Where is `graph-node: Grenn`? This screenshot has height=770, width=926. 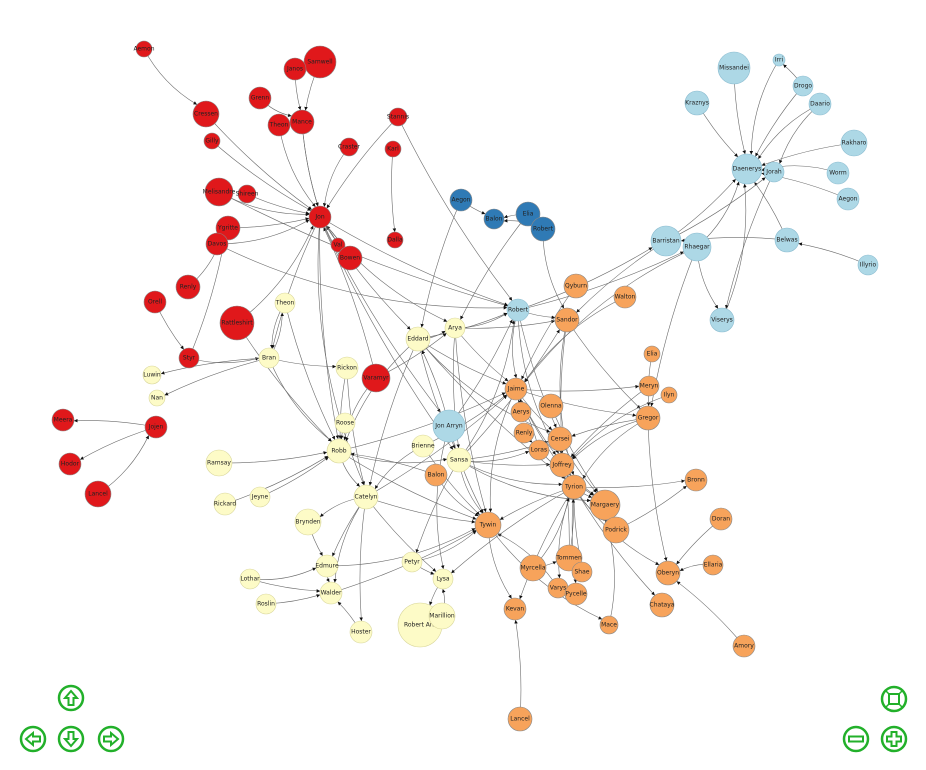
graph-node: Grenn is located at coordinates (260, 98).